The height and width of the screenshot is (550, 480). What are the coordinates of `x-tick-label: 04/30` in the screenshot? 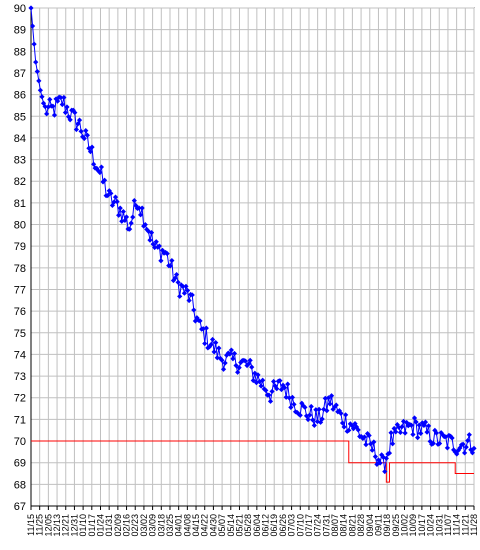 It's located at (213, 525).